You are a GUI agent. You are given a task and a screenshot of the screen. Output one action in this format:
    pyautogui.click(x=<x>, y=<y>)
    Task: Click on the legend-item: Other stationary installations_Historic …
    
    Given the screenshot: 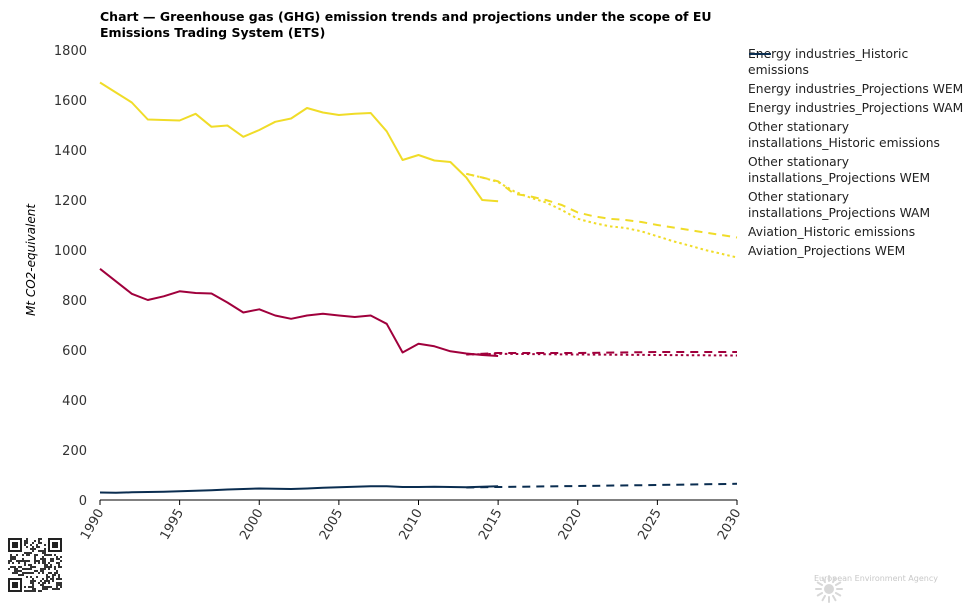 What is the action you would take?
    pyautogui.click(x=860, y=102)
    